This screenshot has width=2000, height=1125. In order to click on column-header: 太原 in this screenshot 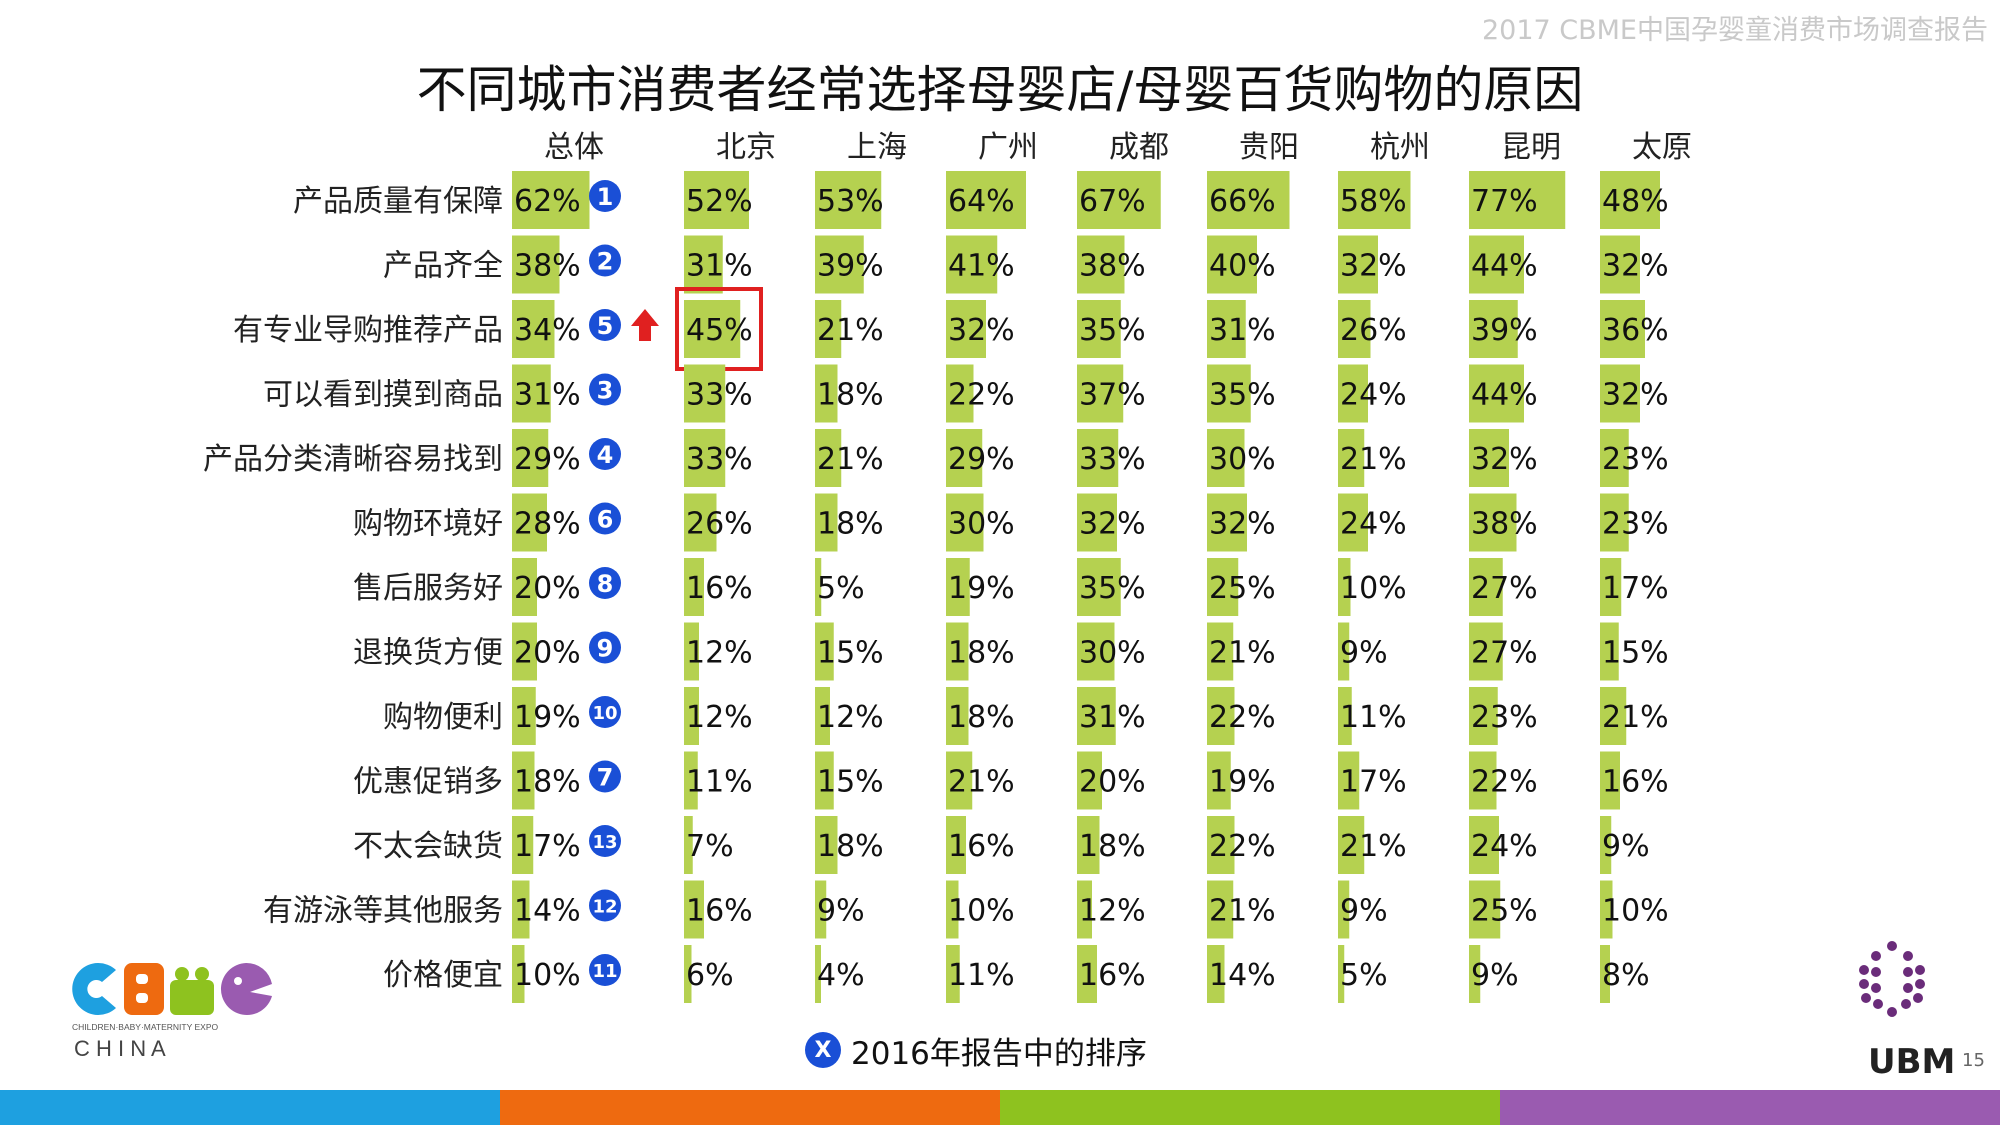, I will do `click(1662, 147)`.